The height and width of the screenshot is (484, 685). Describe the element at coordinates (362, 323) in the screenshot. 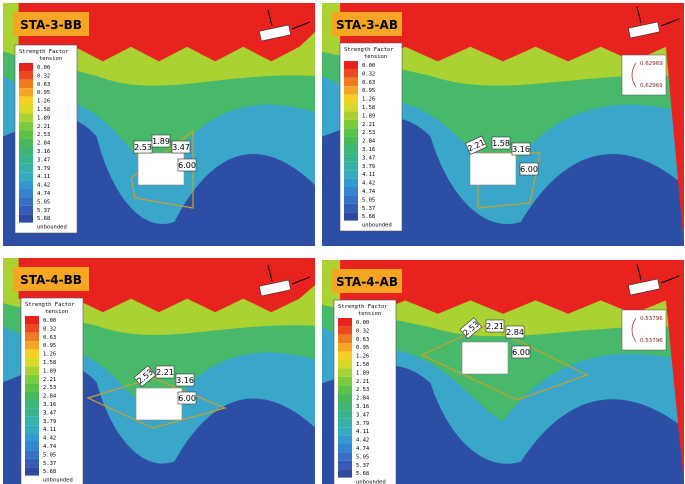

I see `legend-label: 0.00` at that location.